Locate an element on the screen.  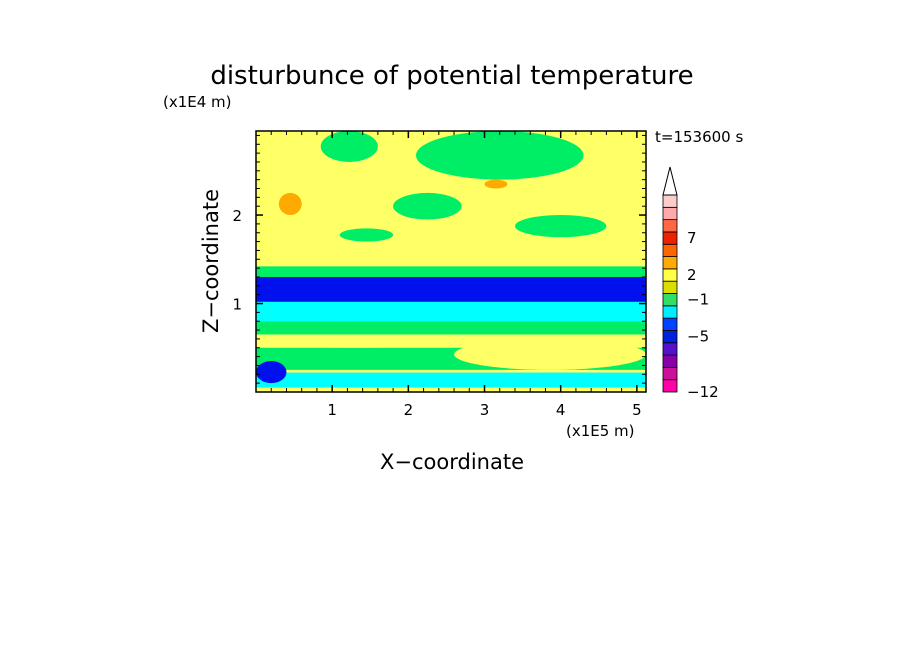
time-label: t=153600 s is located at coordinates (699, 137).